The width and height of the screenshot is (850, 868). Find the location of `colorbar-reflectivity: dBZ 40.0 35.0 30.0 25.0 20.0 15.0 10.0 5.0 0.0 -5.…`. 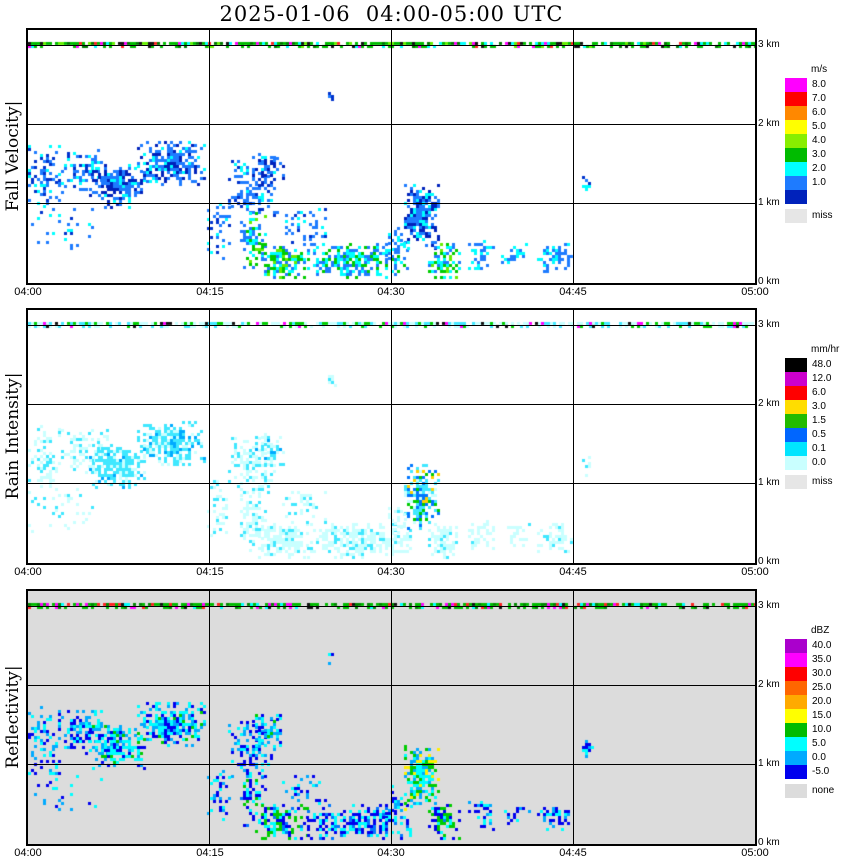

colorbar-reflectivity: dBZ 40.0 35.0 30.0 25.0 20.0 15.0 10.0 5.0 0.0 -5.… is located at coordinates (809, 711).